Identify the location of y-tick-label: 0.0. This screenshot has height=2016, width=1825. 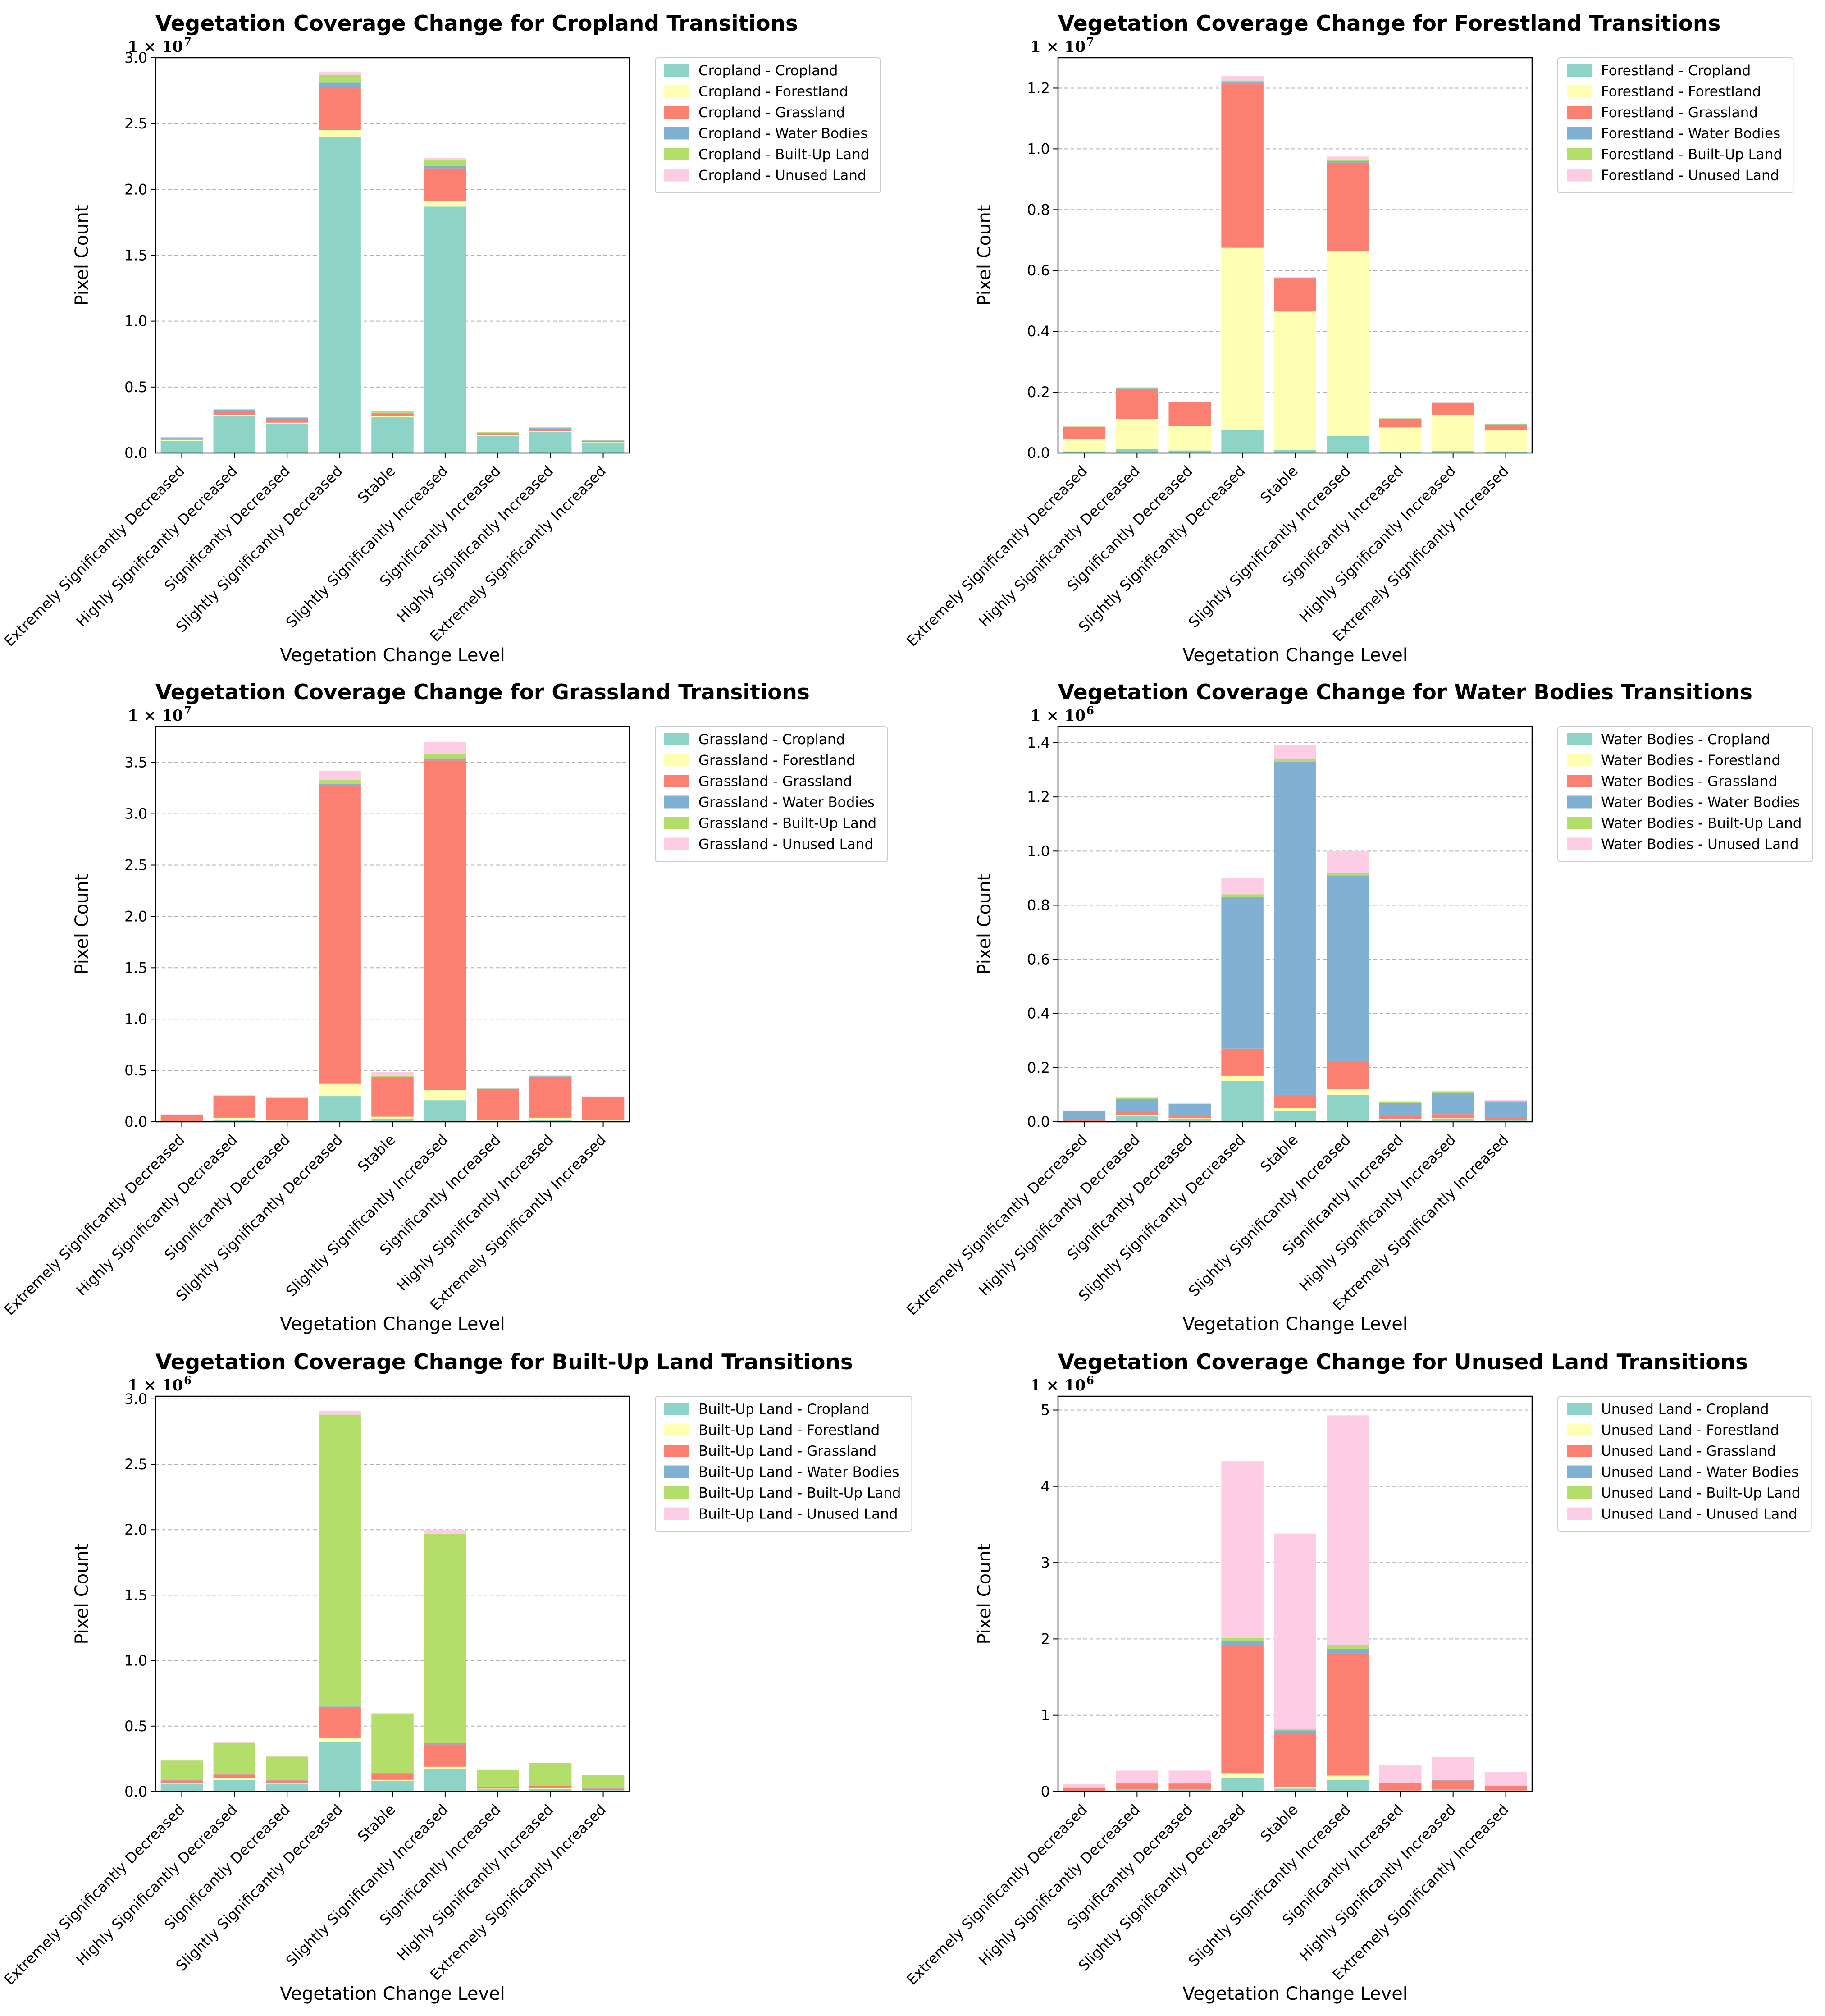
(135, 453).